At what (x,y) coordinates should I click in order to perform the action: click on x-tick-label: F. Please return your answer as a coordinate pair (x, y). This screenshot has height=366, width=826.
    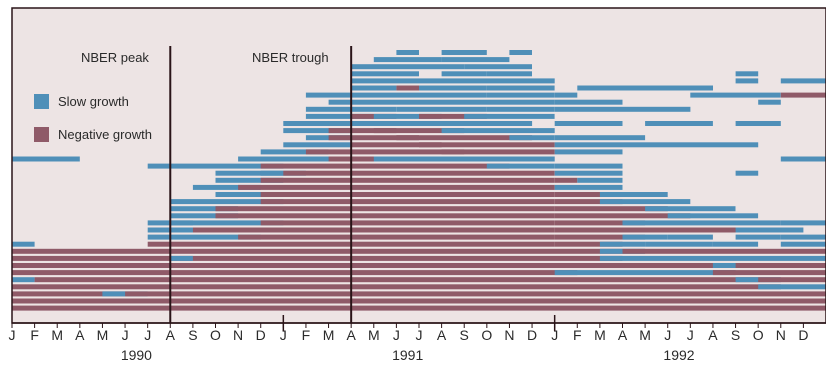
    Looking at the image, I should click on (306, 335).